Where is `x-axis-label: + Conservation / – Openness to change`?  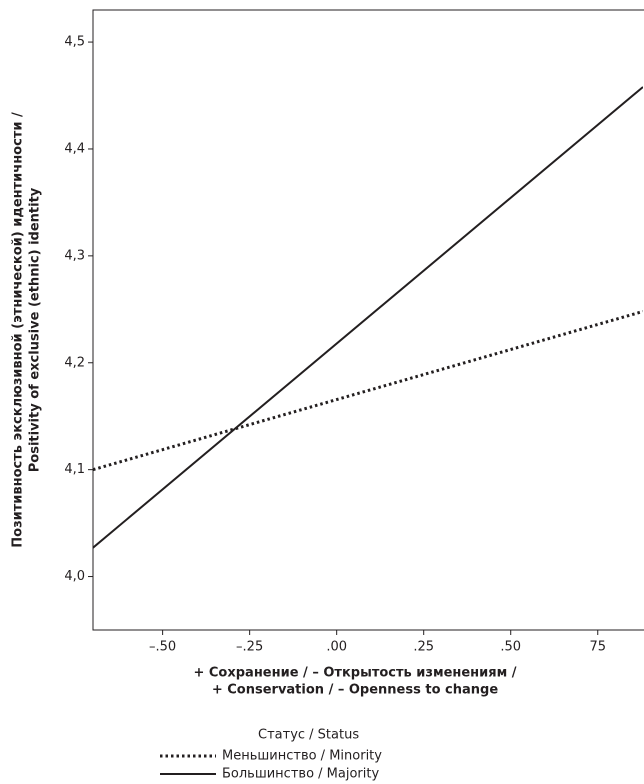 x-axis-label: + Conservation / – Openness to change is located at coordinates (355, 690).